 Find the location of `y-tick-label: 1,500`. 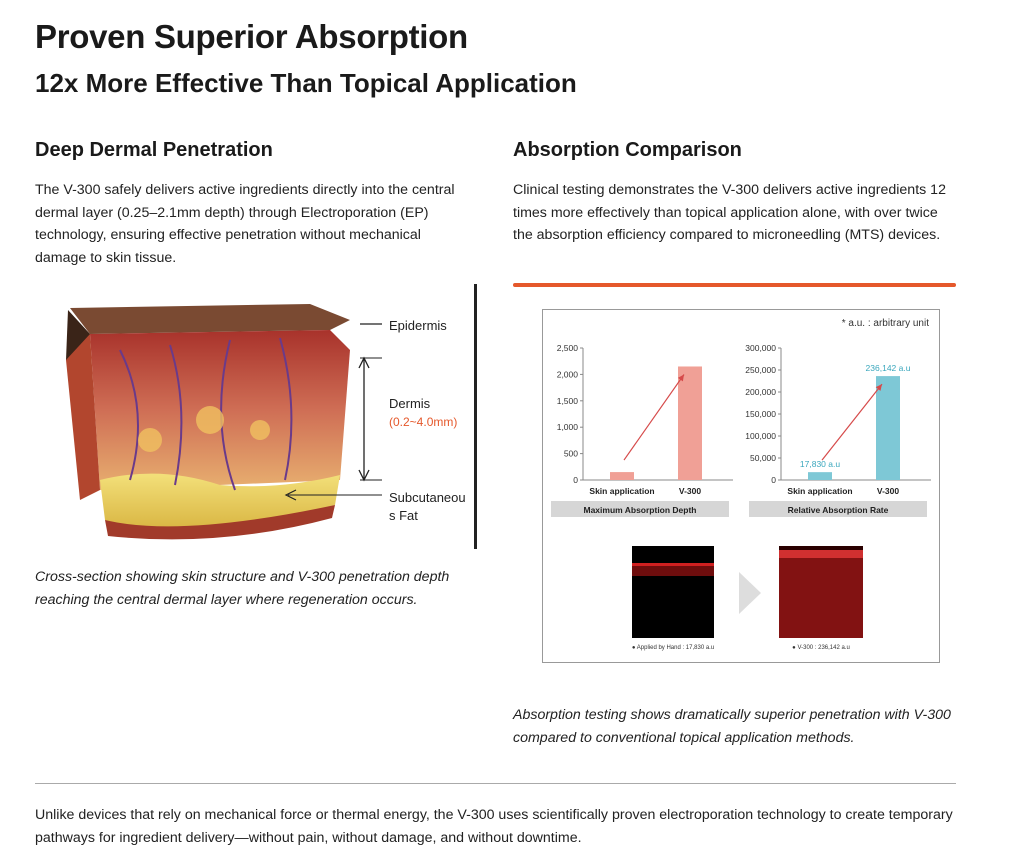

y-tick-label: 1,500 is located at coordinates (568, 401).